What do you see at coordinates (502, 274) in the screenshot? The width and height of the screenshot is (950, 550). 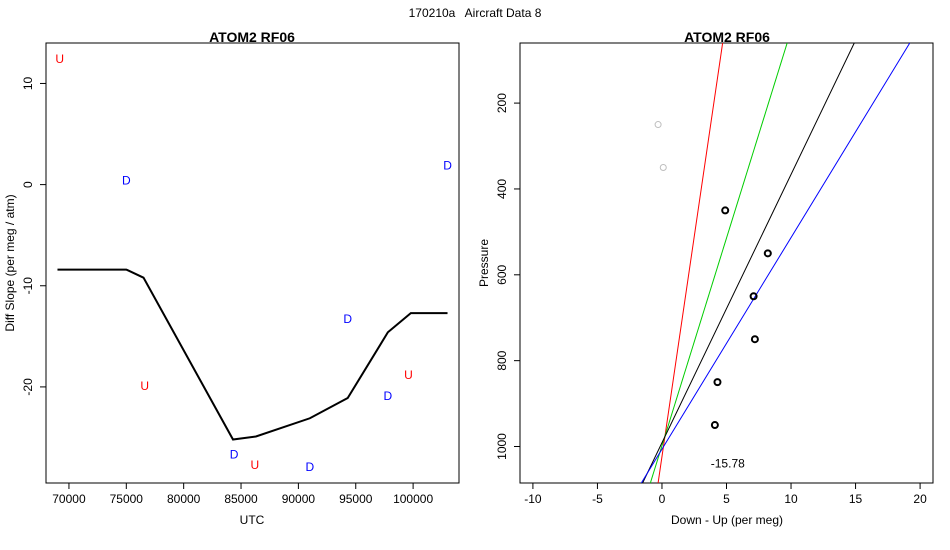 I see `right-y-tick-label: 600` at bounding box center [502, 274].